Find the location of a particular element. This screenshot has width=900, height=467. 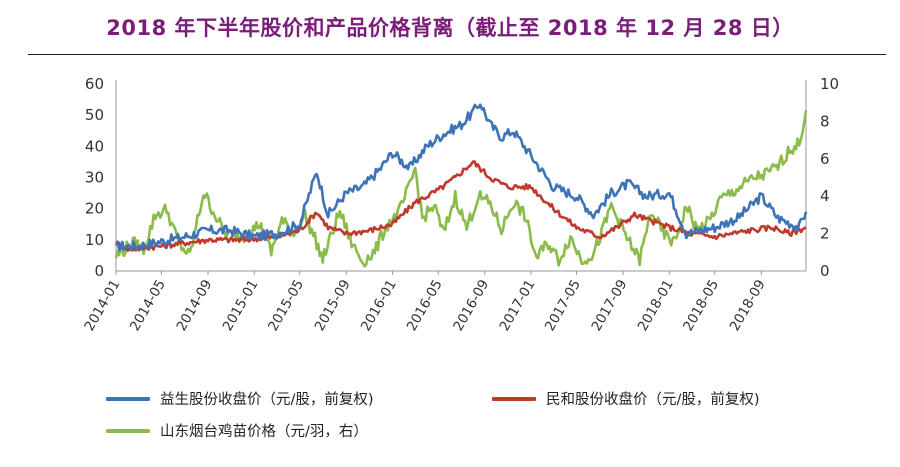

x-tick-label: 2016-09 is located at coordinates (471, 305).